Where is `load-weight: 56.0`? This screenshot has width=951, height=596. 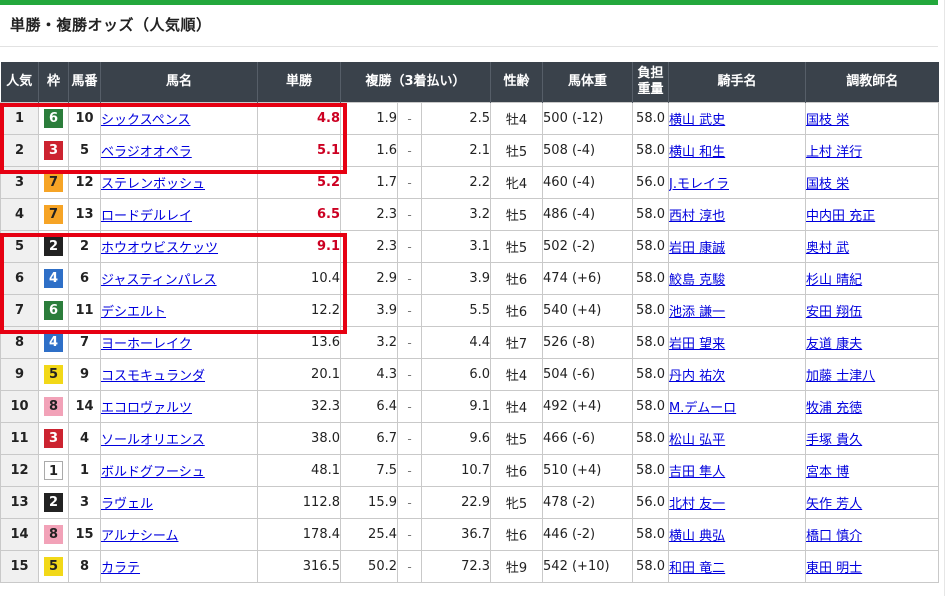
load-weight: 56.0 is located at coordinates (651, 502).